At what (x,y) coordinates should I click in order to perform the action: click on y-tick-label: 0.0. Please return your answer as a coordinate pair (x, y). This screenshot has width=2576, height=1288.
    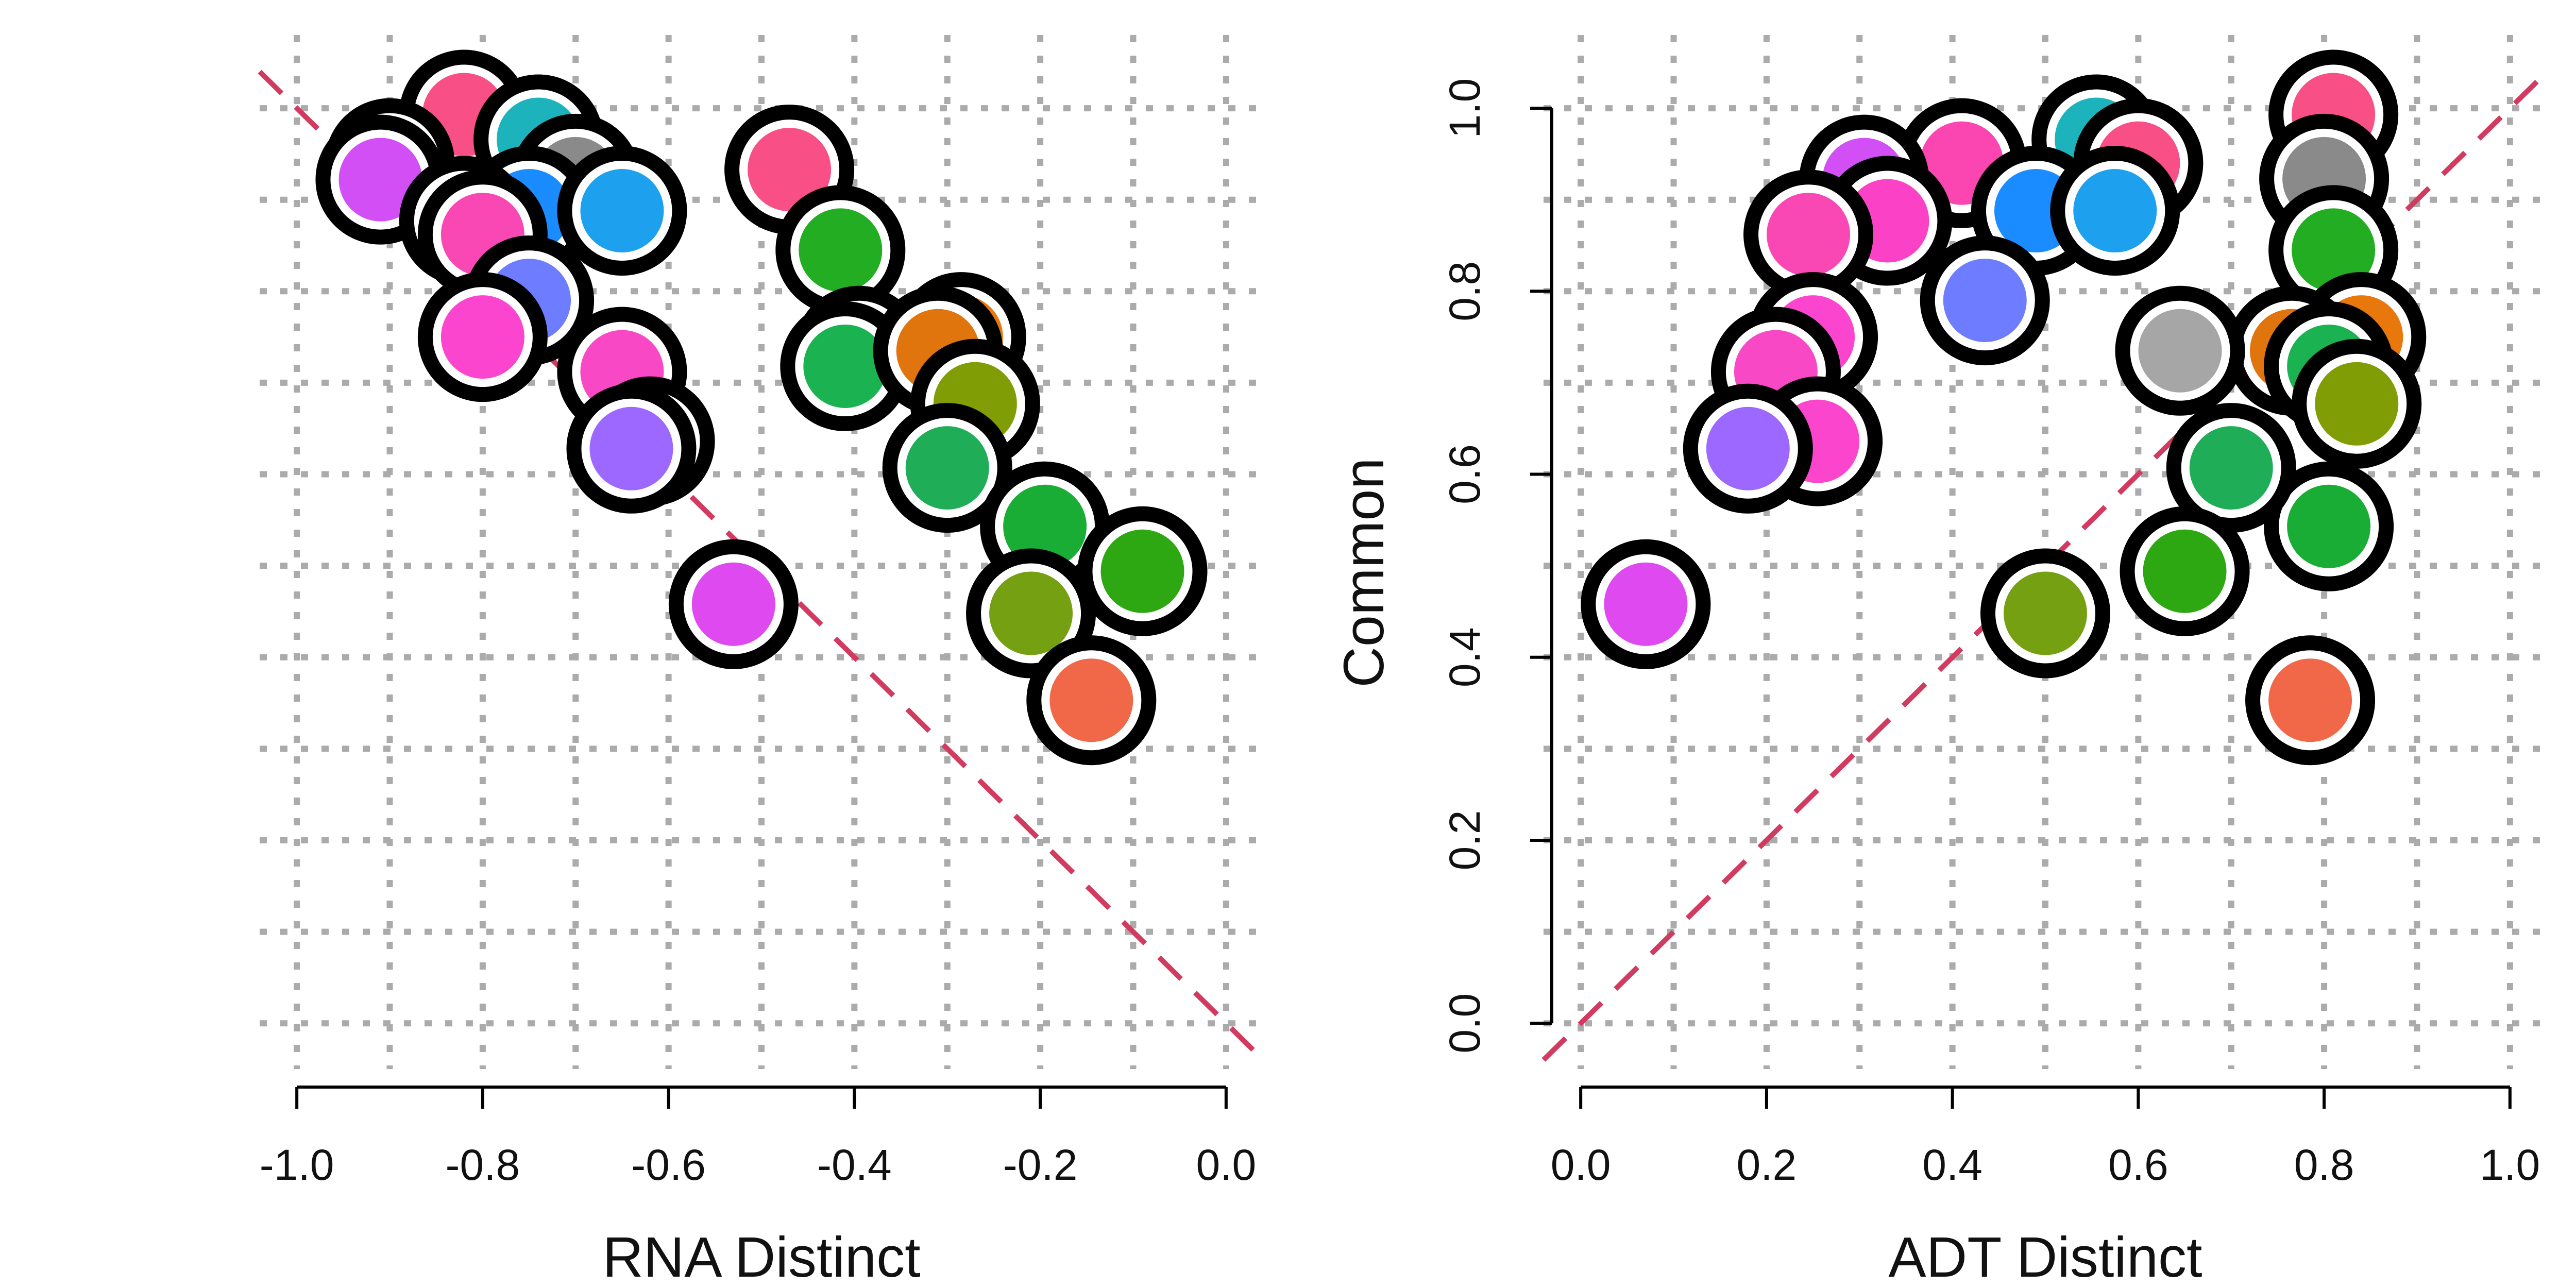
    Looking at the image, I should click on (1464, 1023).